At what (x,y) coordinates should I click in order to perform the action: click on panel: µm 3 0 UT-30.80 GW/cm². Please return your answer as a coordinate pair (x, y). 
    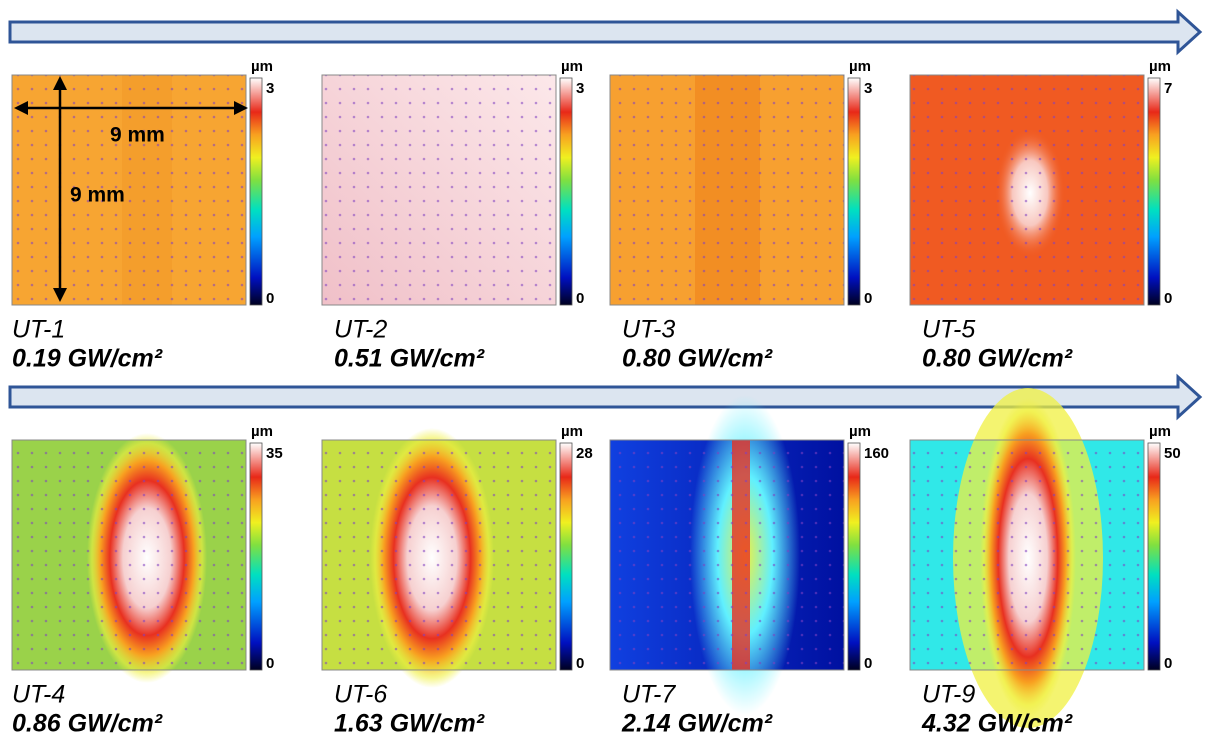
    Looking at the image, I should click on (740, 215).